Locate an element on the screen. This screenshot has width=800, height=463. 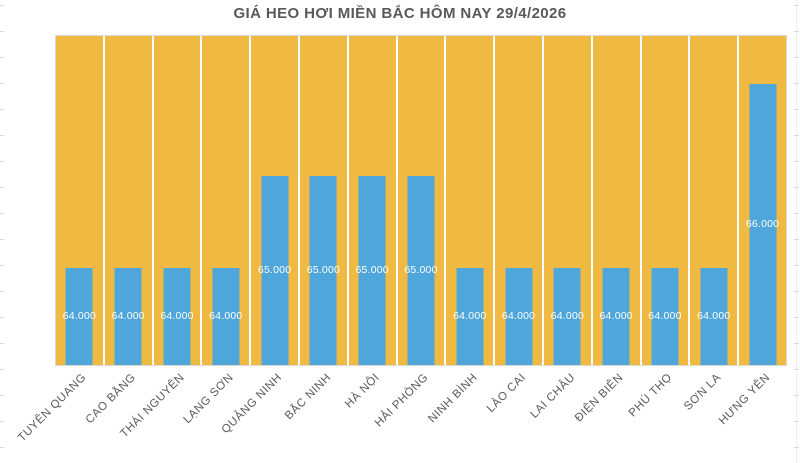
chart-title: GIÁ HEO HƠI MIỀN BẮC HÔM NAY 29/4/2026 is located at coordinates (400, 13).